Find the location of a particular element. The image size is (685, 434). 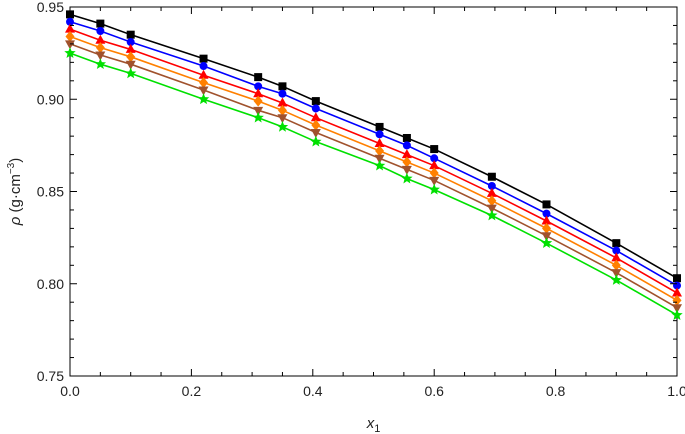

y-tick-label: 0.95 is located at coordinates (50, 7).